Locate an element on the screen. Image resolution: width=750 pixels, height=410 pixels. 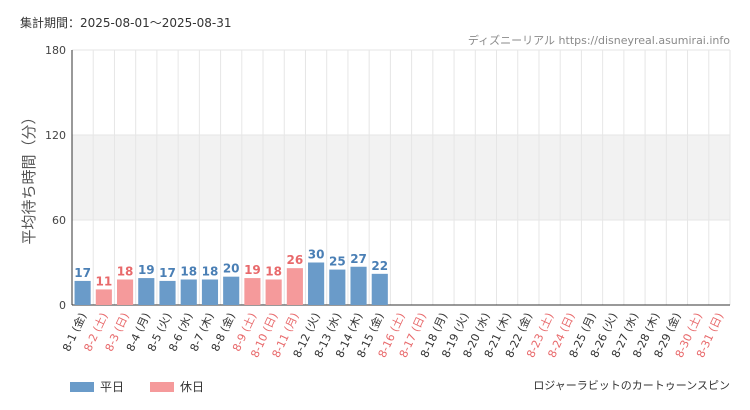
legend-swatch-holiday is located at coordinates (162, 386).